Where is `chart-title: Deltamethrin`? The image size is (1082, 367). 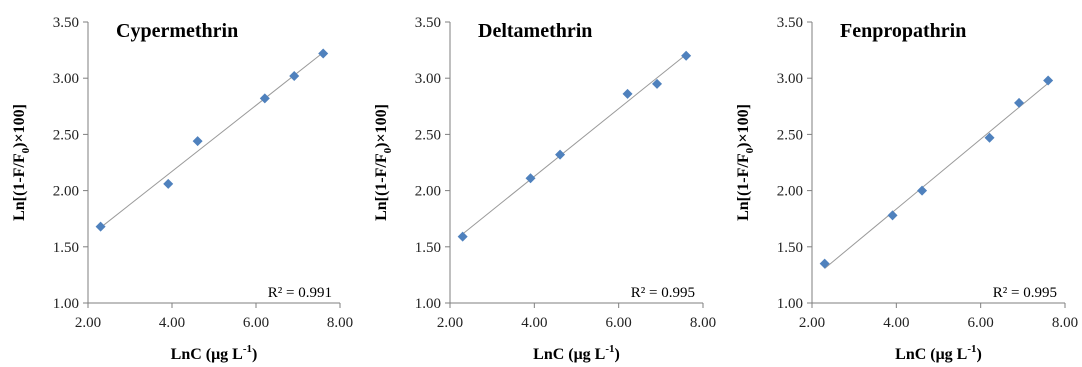
chart-title: Deltamethrin is located at coordinates (535, 31).